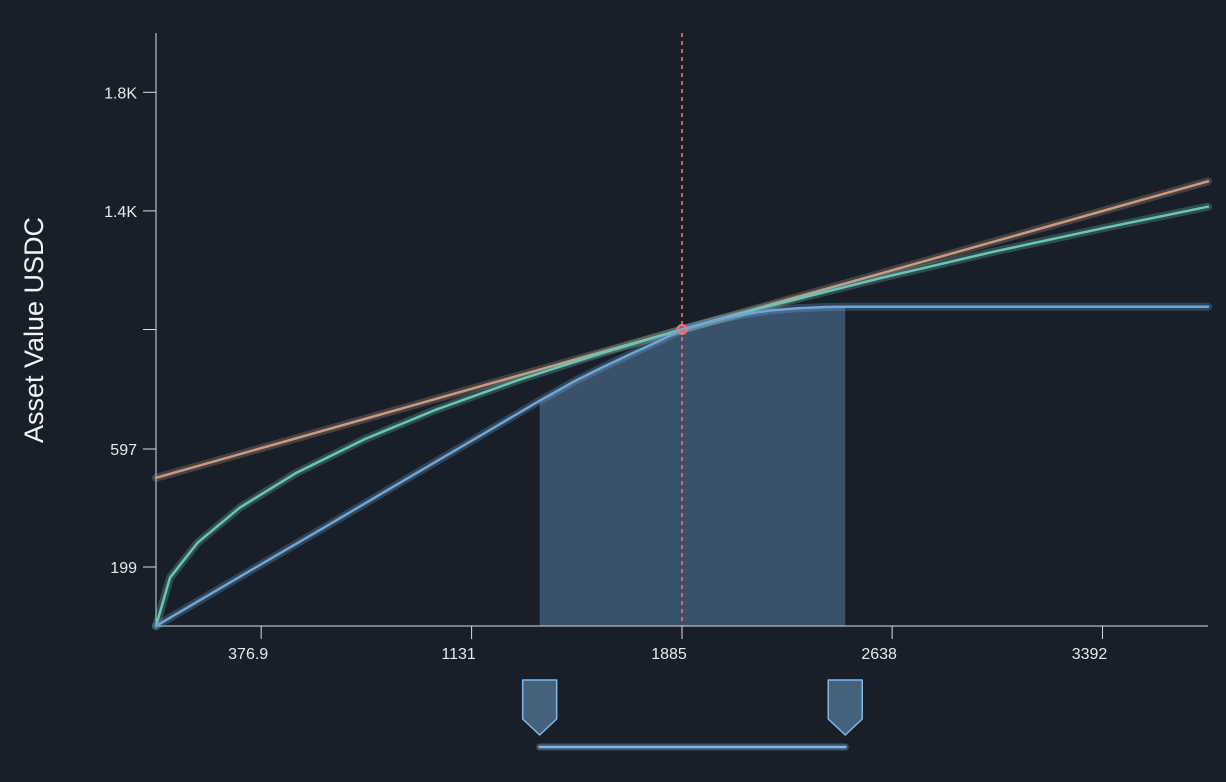  What do you see at coordinates (123, 450) in the screenshot?
I see `y-tick-label: 597` at bounding box center [123, 450].